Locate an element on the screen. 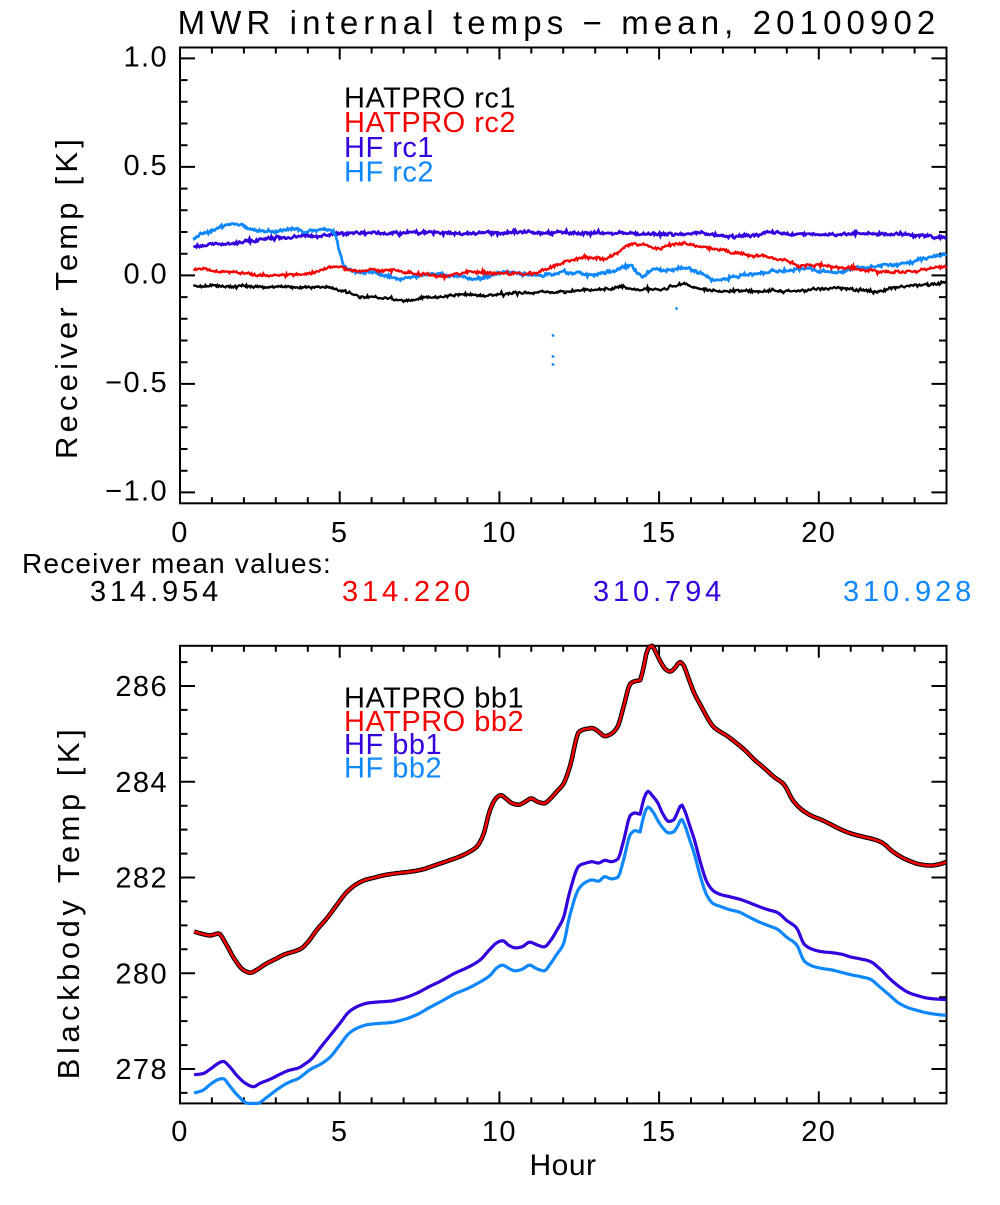 This screenshot has width=1000, height=1205. svg-text: 284 is located at coordinates (141, 783).